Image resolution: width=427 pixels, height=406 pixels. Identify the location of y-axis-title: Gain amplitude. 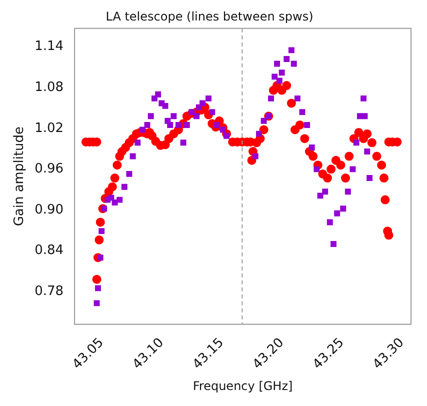
(20, 176).